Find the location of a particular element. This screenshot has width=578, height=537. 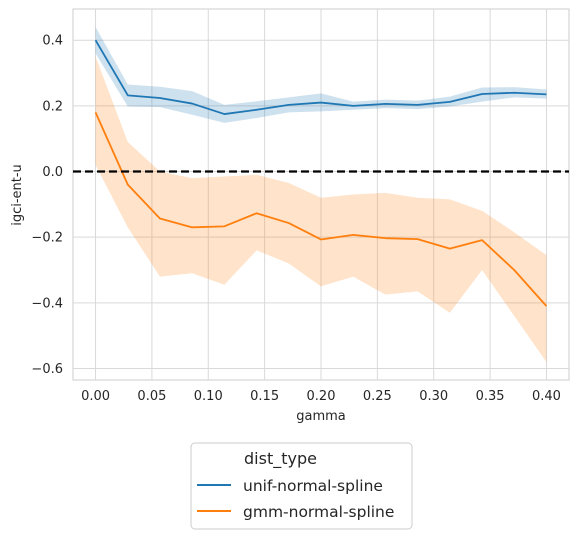

legend-entry-unif-normal-spline: unif-normal-spline is located at coordinates (313, 486).